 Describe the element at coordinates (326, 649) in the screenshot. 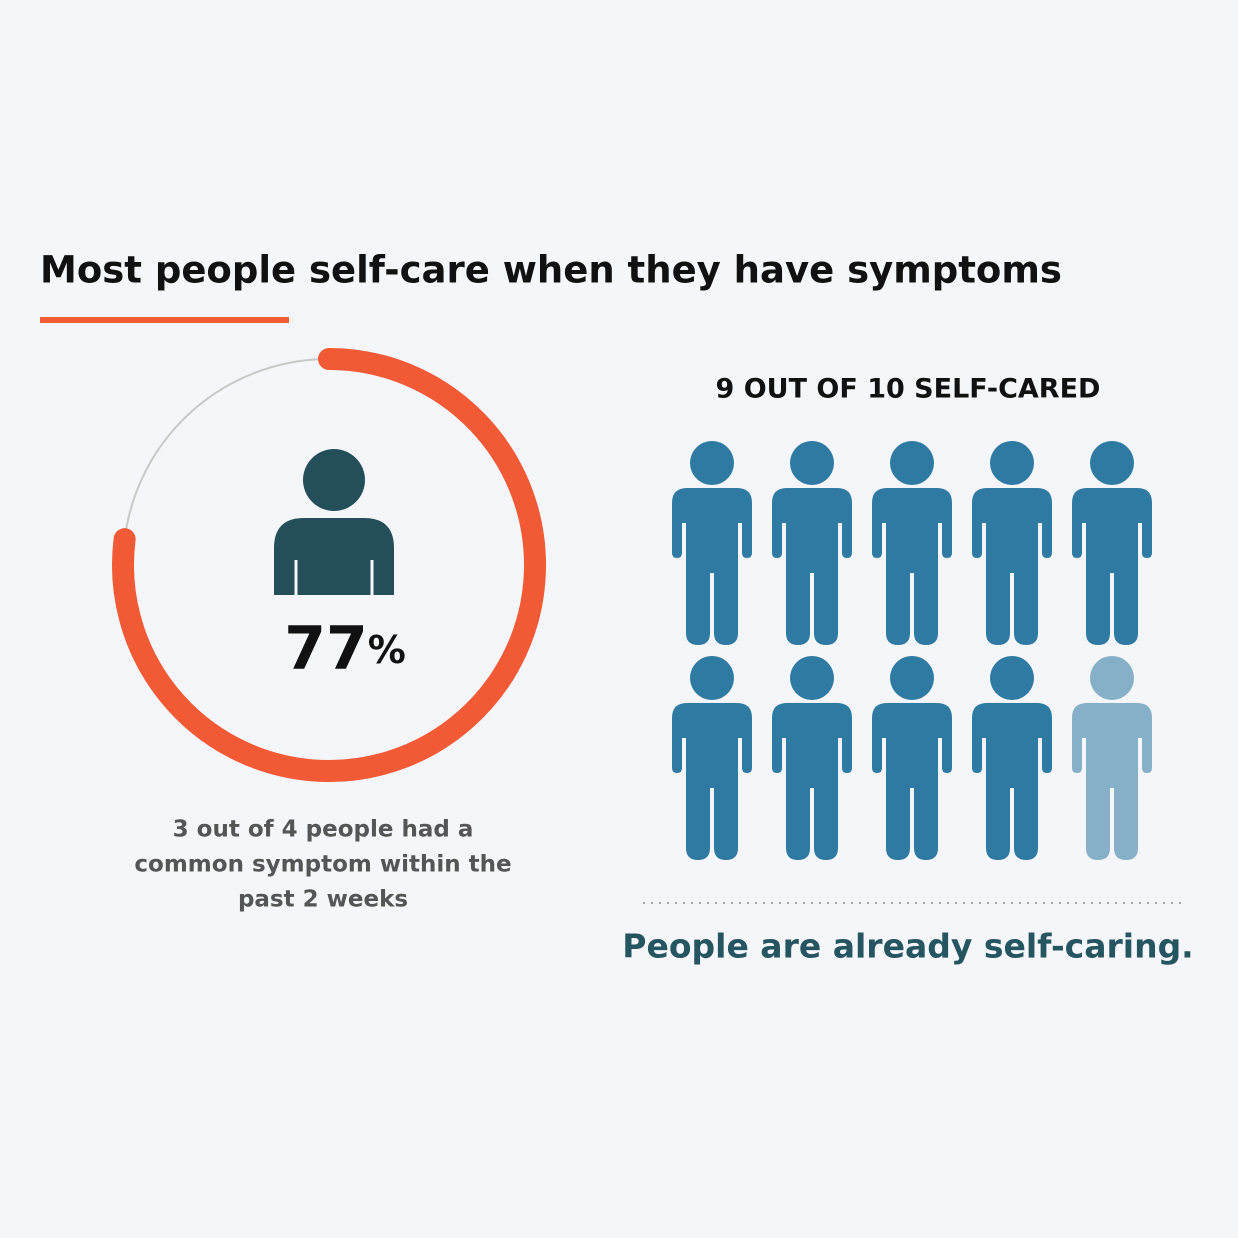

I see `ring-value: 77` at that location.